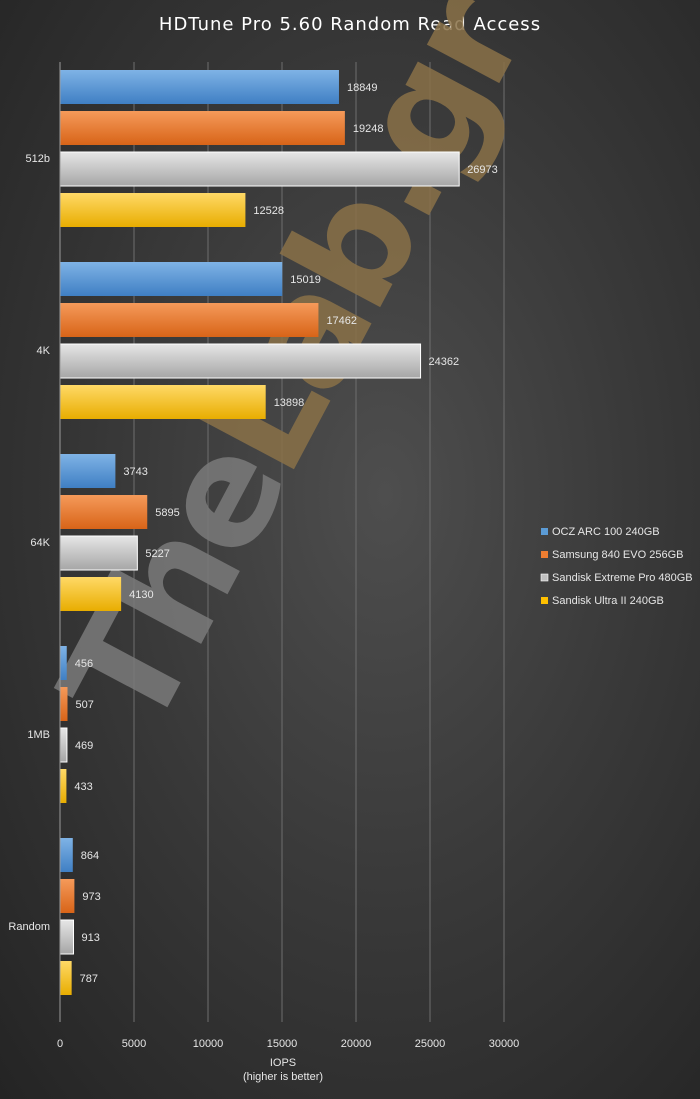 The width and height of the screenshot is (700, 1099). Describe the element at coordinates (167, 513) in the screenshot. I see `value-label: 5895` at that location.